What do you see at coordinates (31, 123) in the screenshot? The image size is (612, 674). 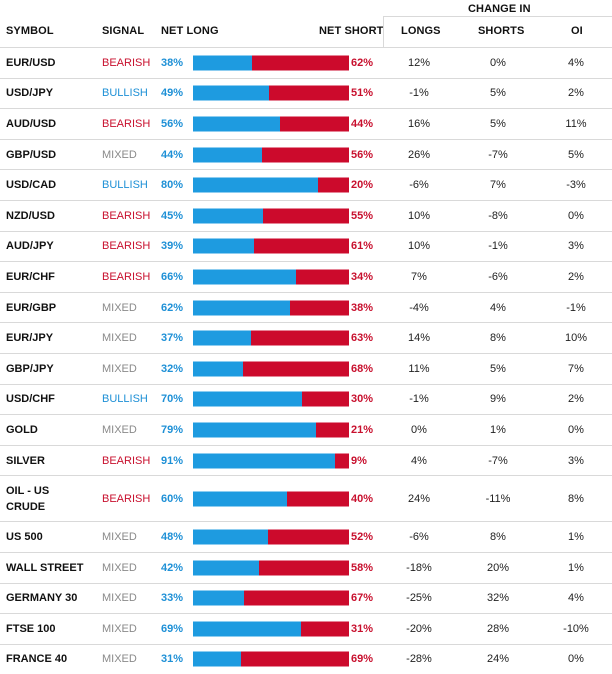 I see `symbol-label: AUD/USD` at bounding box center [31, 123].